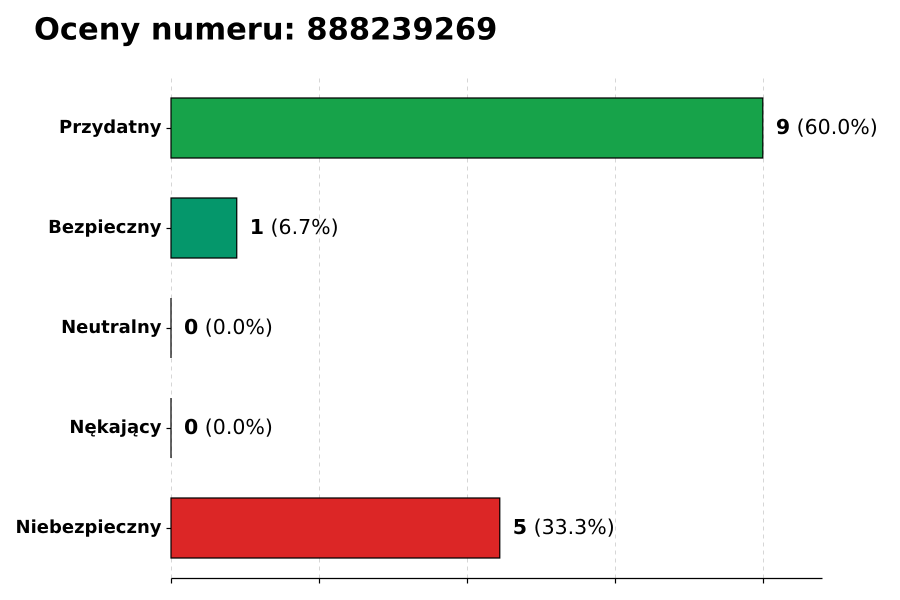 This screenshot has height=600, width=900. What do you see at coordinates (111, 327) in the screenshot?
I see `y-tick-label: Neutralny` at bounding box center [111, 327].